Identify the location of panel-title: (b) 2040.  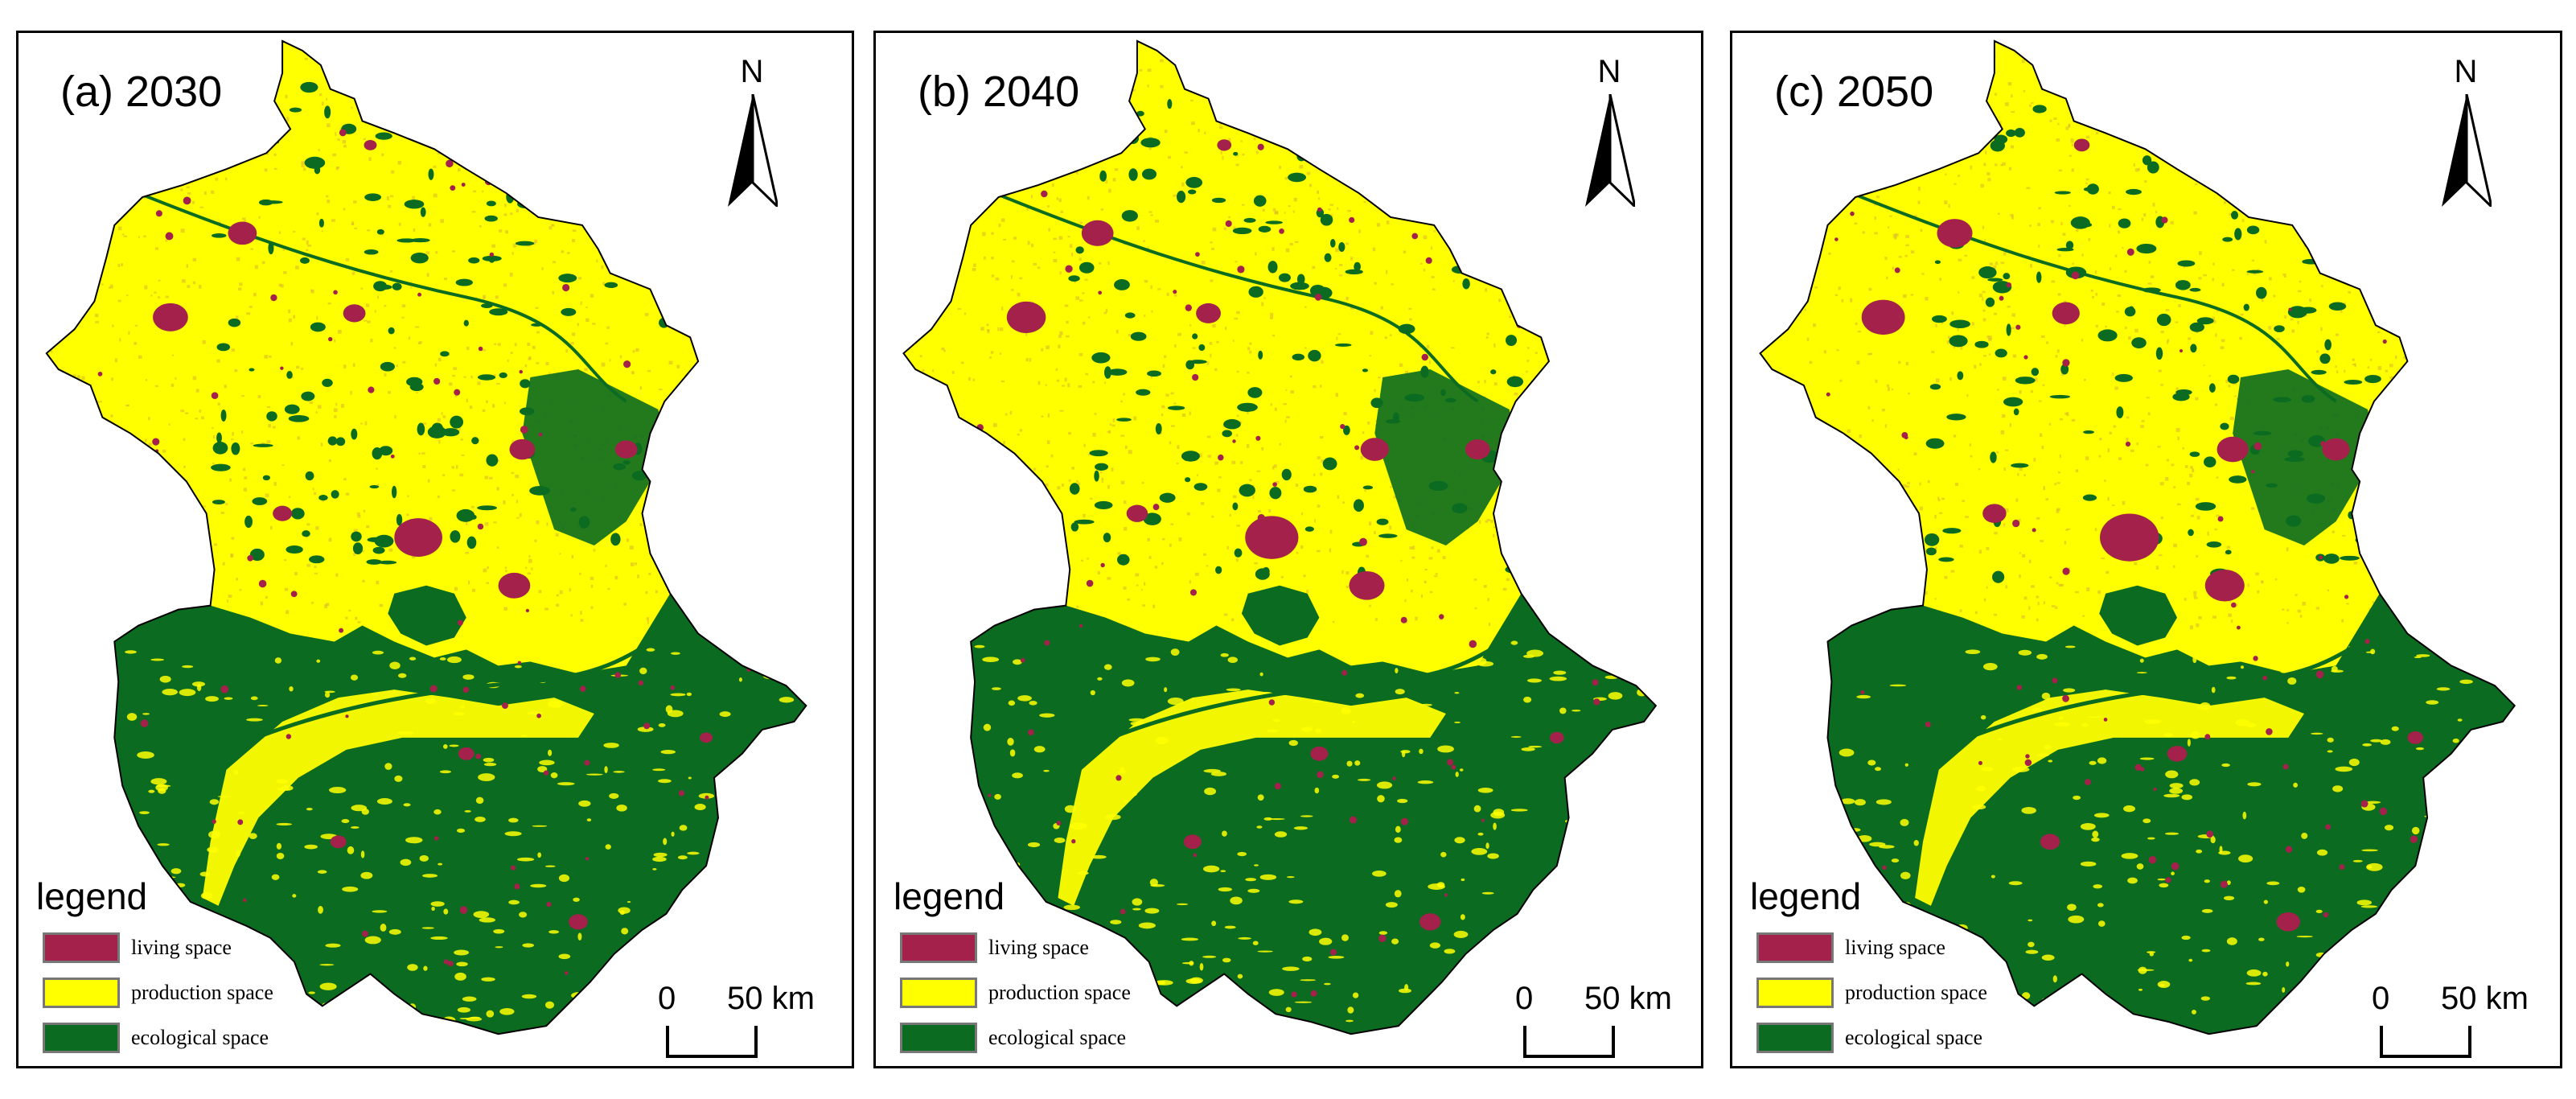
(999, 92).